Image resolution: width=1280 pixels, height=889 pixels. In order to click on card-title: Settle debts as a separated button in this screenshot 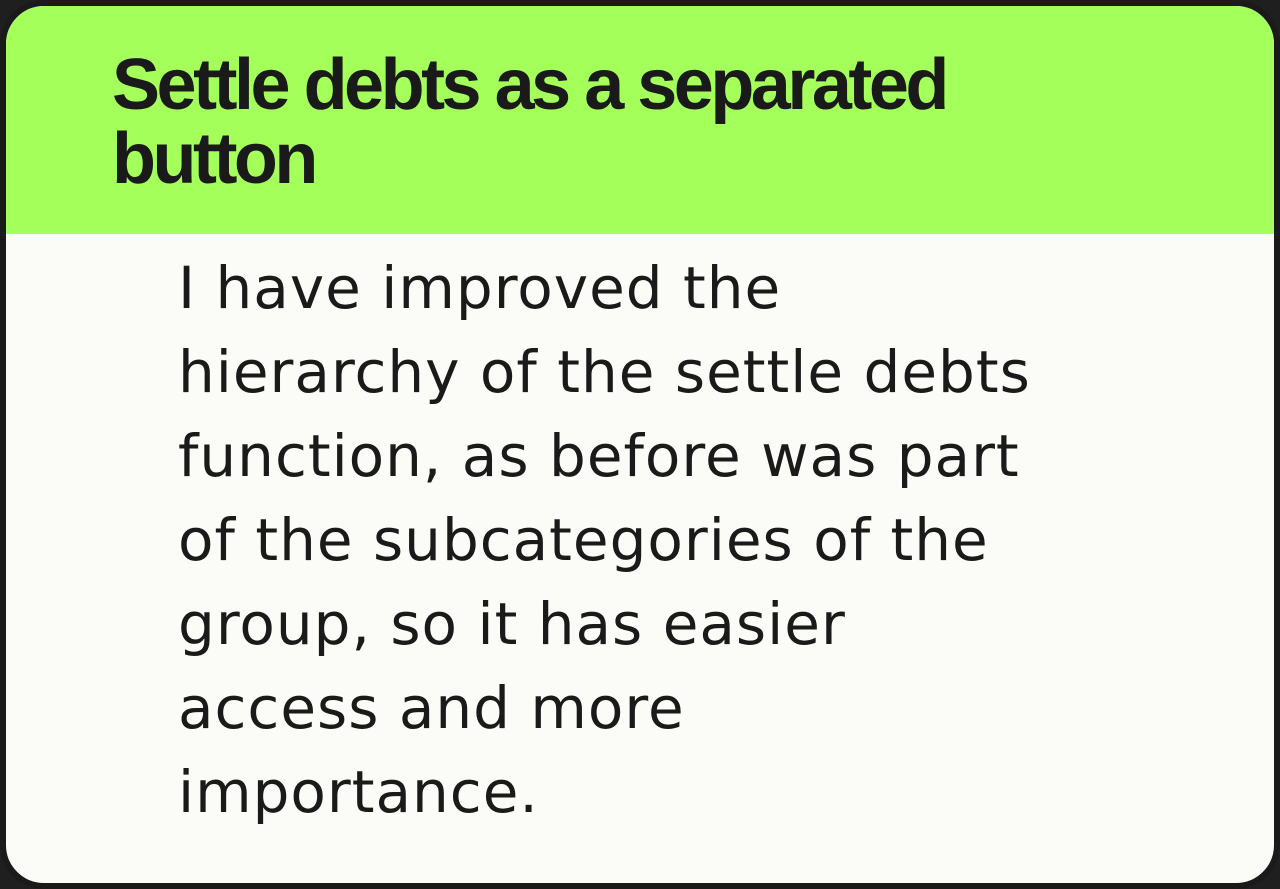, I will do `click(530, 122)`.